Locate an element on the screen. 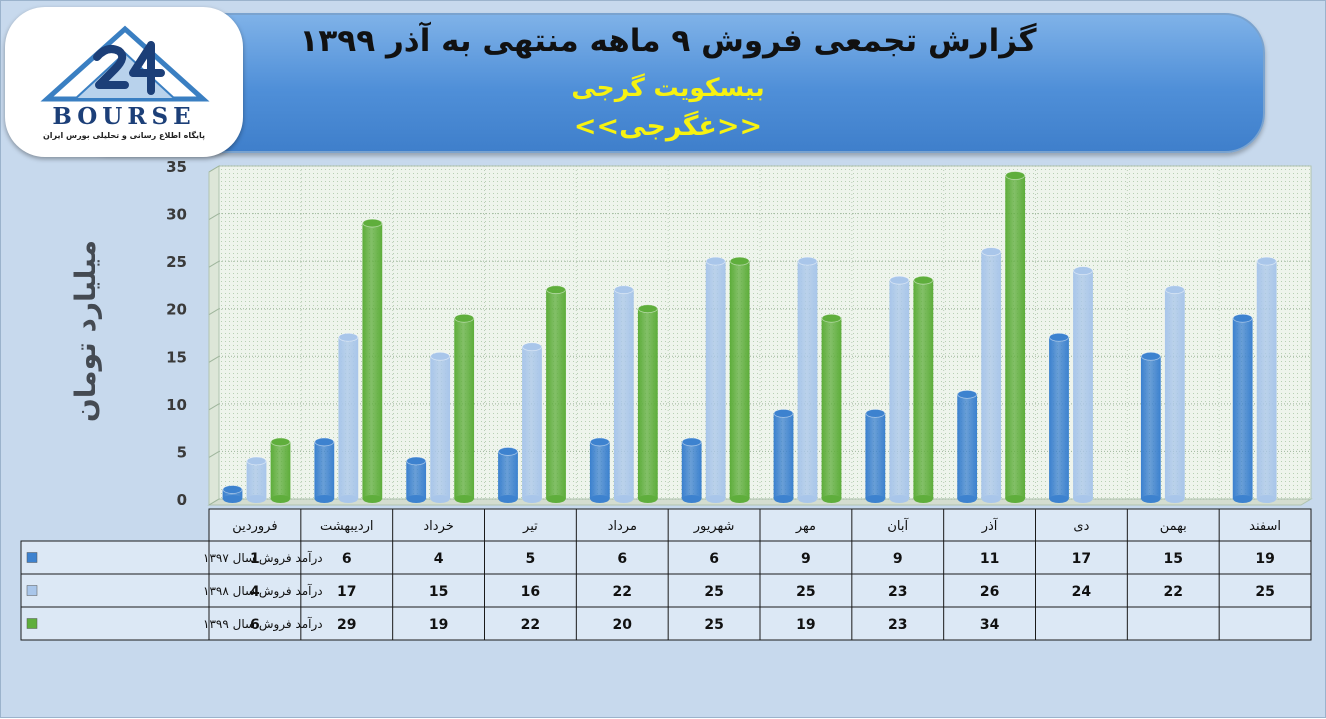  legend-swatch is located at coordinates (32, 557).